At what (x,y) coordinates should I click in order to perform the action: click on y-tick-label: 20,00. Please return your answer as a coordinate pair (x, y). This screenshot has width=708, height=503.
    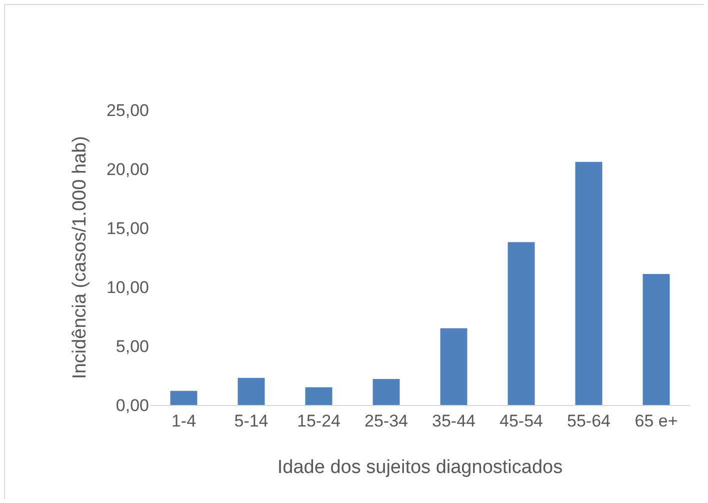
    Looking at the image, I should click on (127, 169).